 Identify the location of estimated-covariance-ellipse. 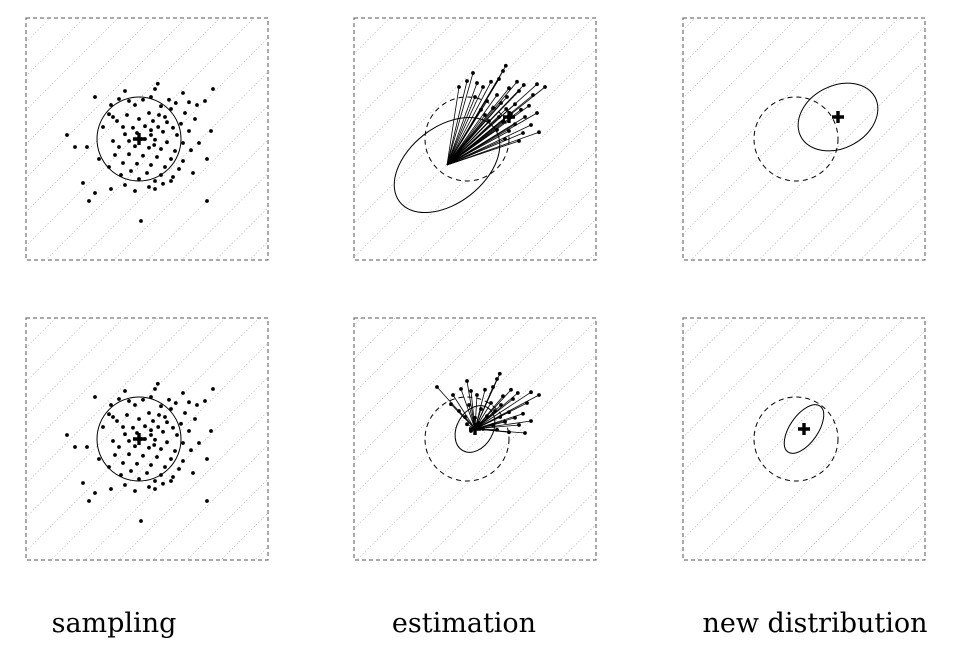
(447, 165).